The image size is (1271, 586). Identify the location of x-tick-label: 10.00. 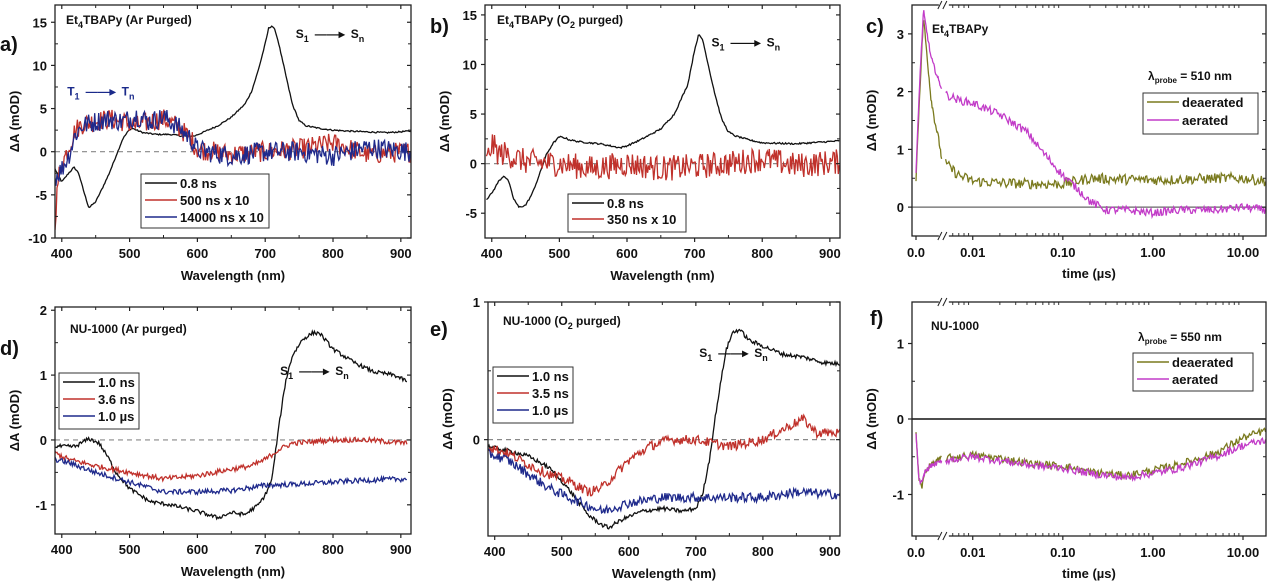
(1243, 252).